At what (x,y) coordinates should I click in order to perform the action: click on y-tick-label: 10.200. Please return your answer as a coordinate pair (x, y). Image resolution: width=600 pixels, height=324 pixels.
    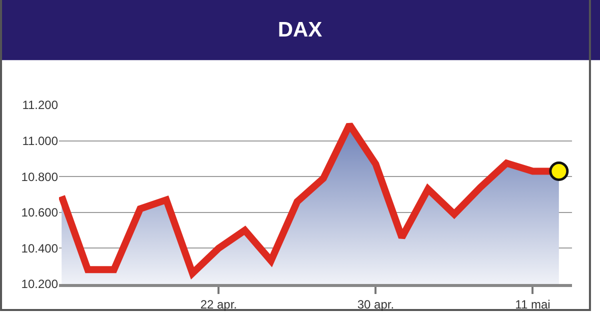
    Looking at the image, I should click on (39, 284).